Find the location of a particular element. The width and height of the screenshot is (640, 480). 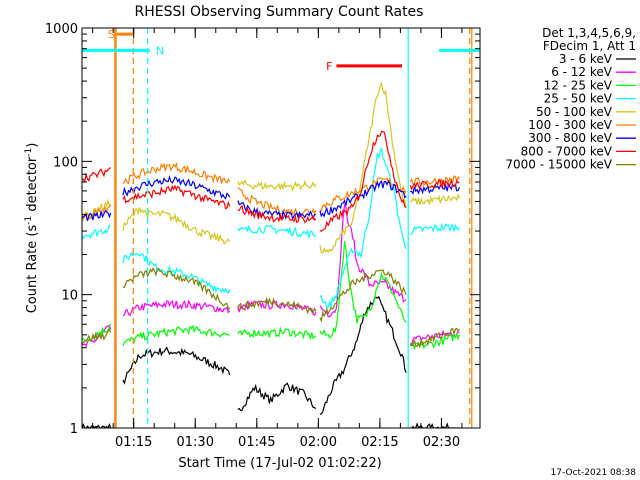

y-tick-label: 1000 is located at coordinates (61, 29).